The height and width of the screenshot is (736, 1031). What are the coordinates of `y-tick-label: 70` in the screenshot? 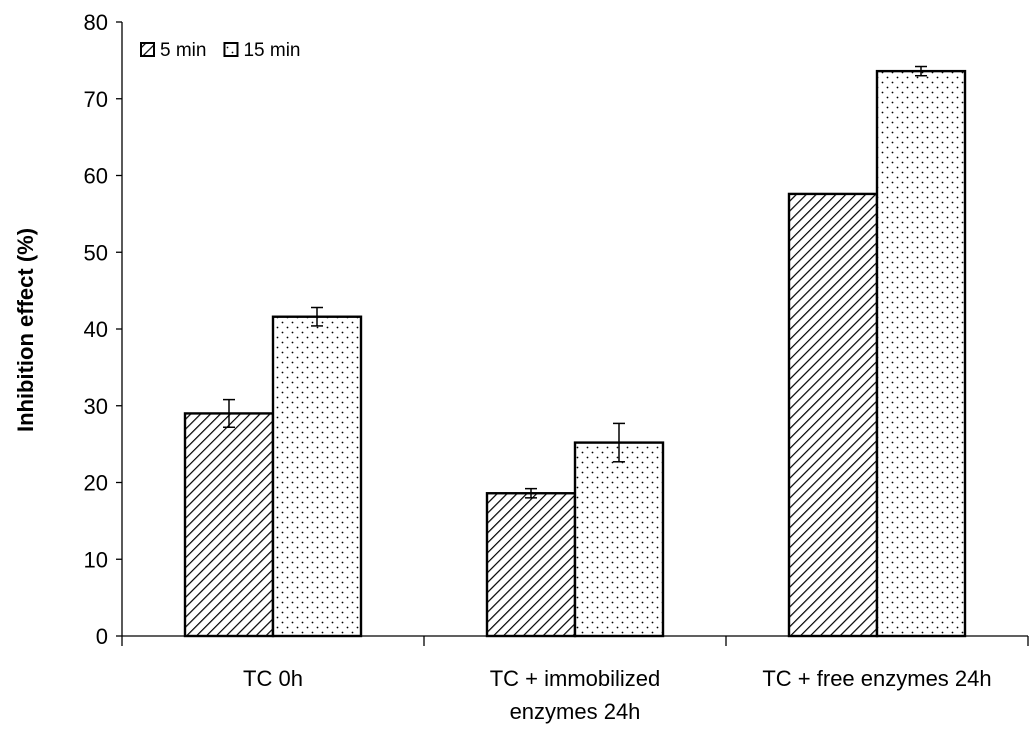 It's located at (96, 99).